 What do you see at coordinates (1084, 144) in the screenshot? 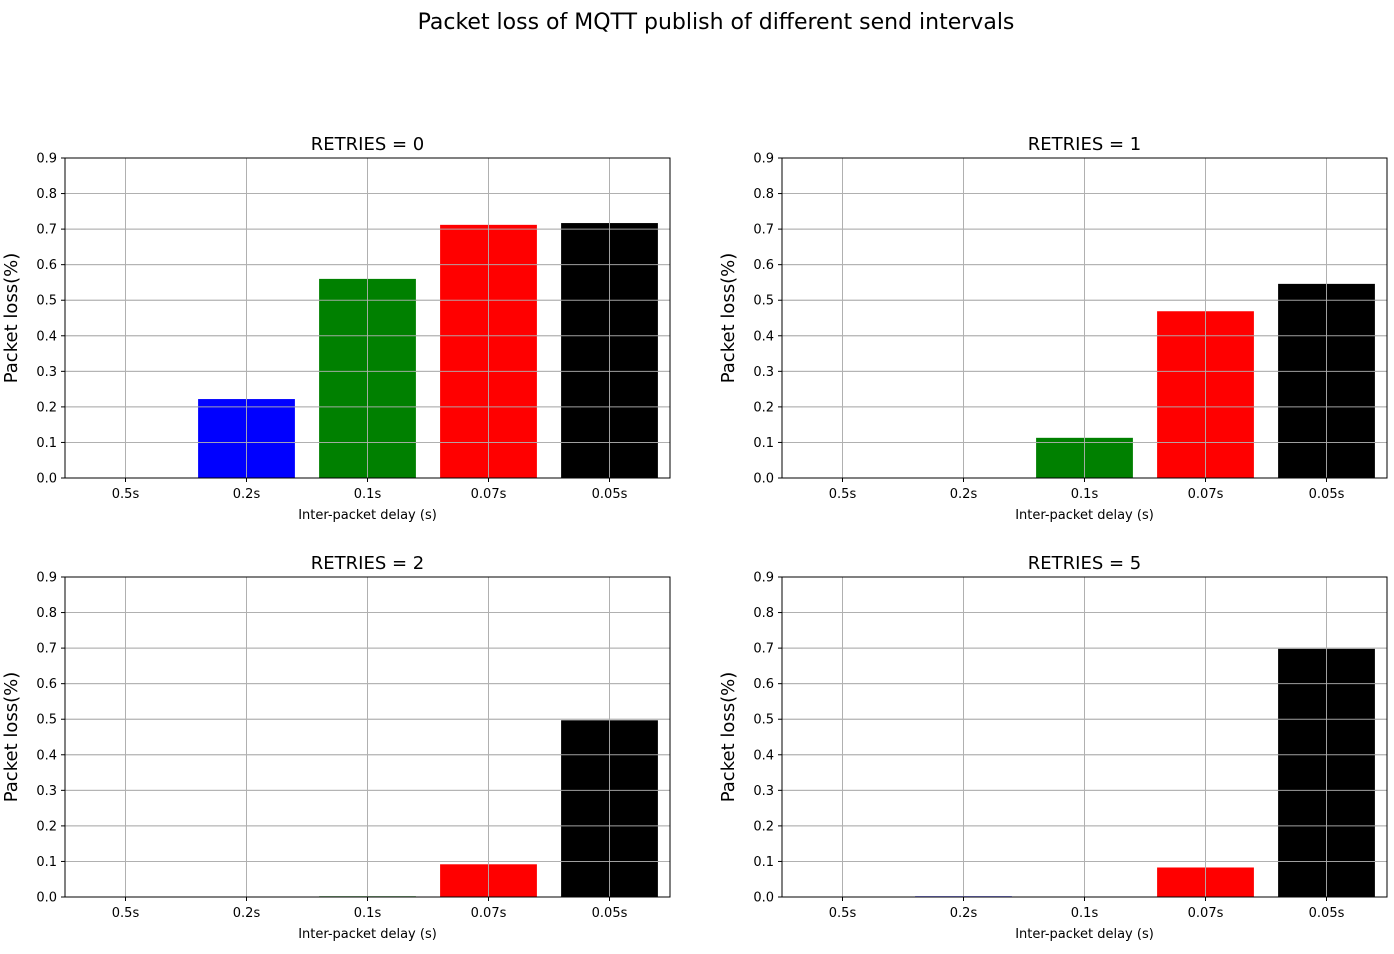
I see `subplot-title: RETRIES = 1` at bounding box center [1084, 144].